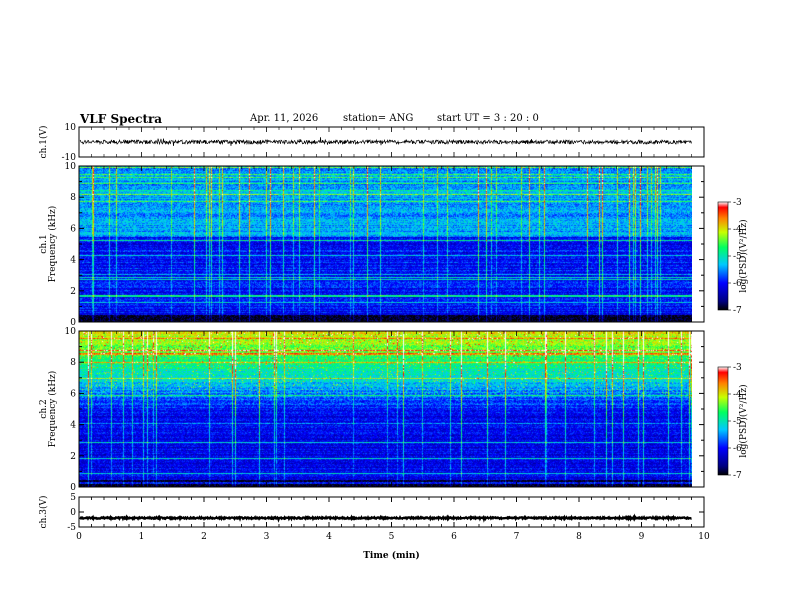 This screenshot has height=612, width=792. I want to click on x-tick-label: 4, so click(329, 537).